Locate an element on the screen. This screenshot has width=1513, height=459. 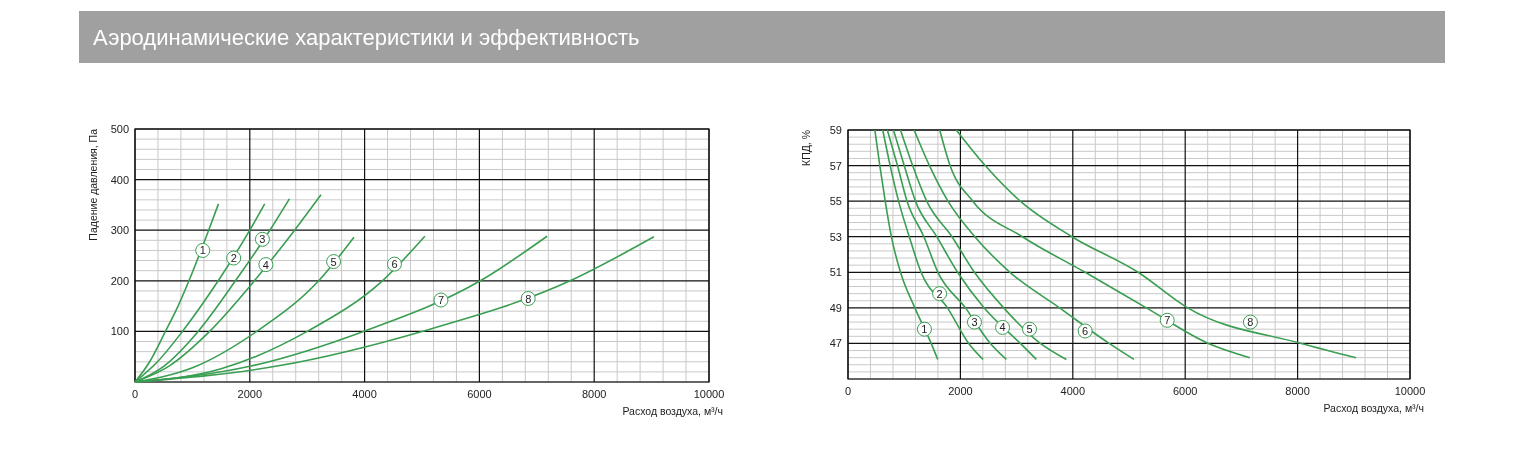
y-tick-label: 200 is located at coordinates (119, 280).